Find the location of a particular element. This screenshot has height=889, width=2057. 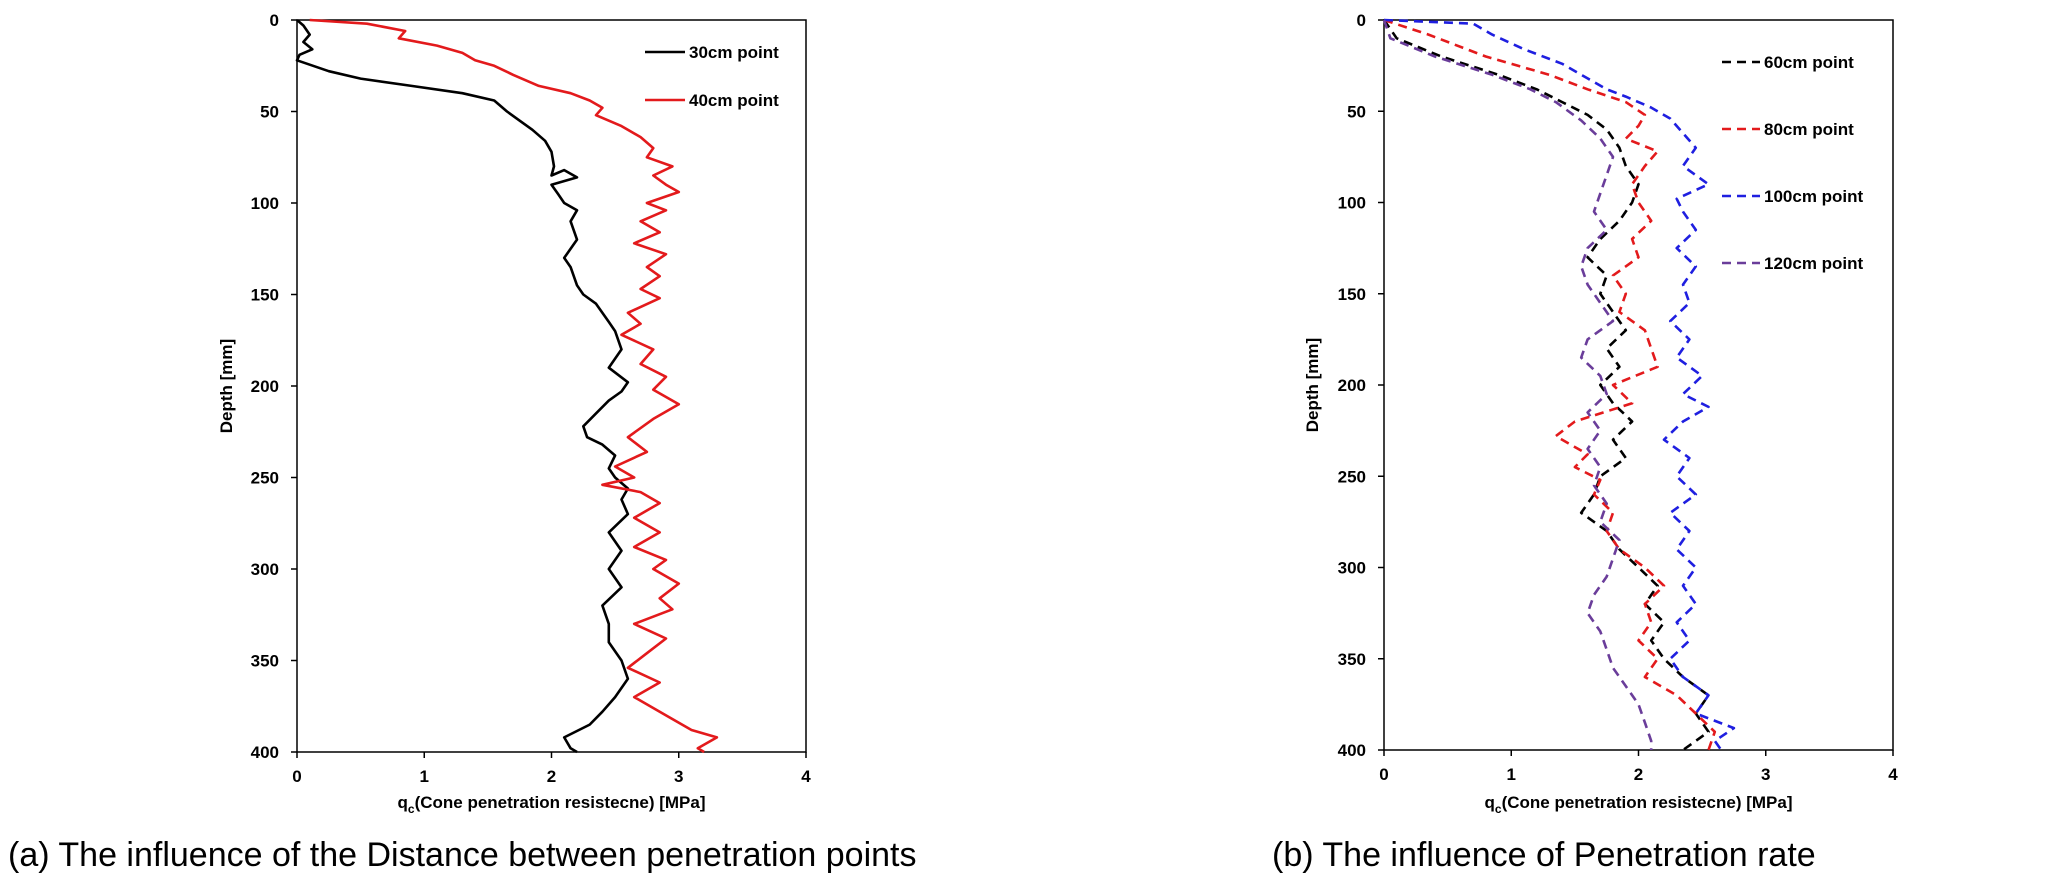

legend-label: 30cm point is located at coordinates (734, 52).